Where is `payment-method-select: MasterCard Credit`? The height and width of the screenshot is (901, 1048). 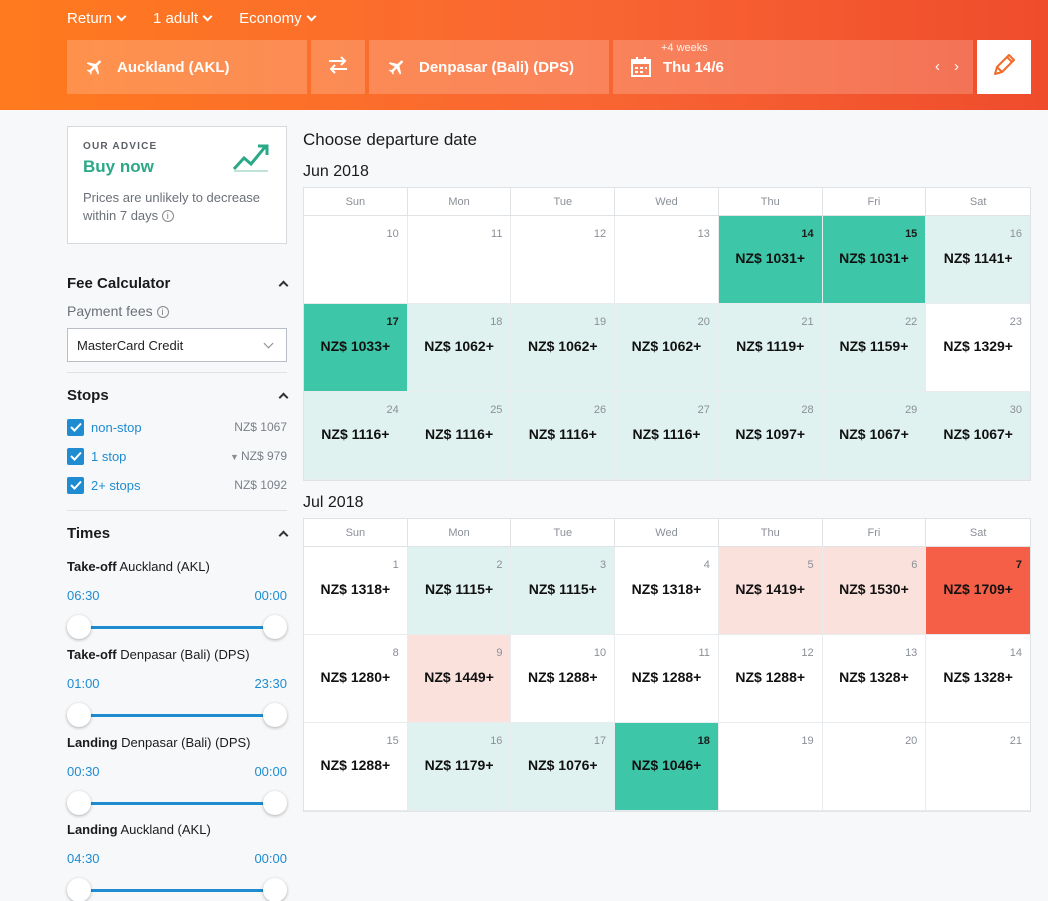 payment-method-select: MasterCard Credit is located at coordinates (177, 345).